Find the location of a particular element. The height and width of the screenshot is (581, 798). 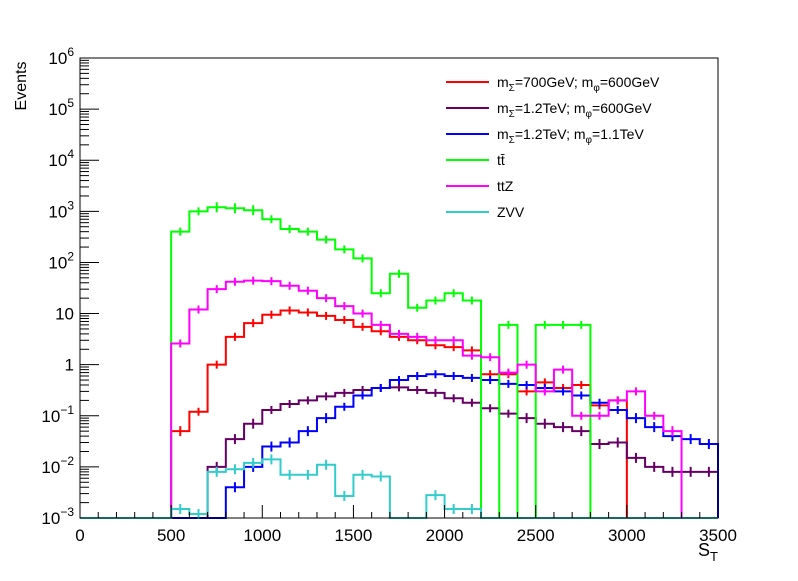

y-tick-base: 1 is located at coordinates (69, 365).